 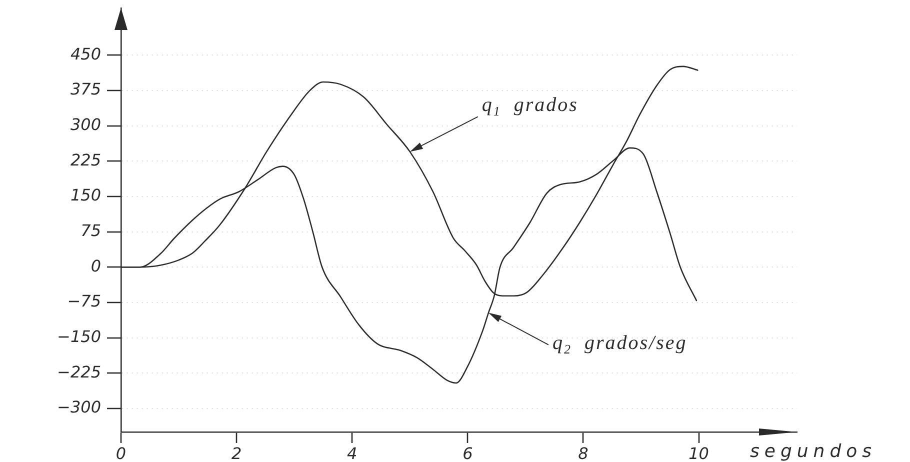 I want to click on y-tick-label: 225, so click(x=85, y=160).